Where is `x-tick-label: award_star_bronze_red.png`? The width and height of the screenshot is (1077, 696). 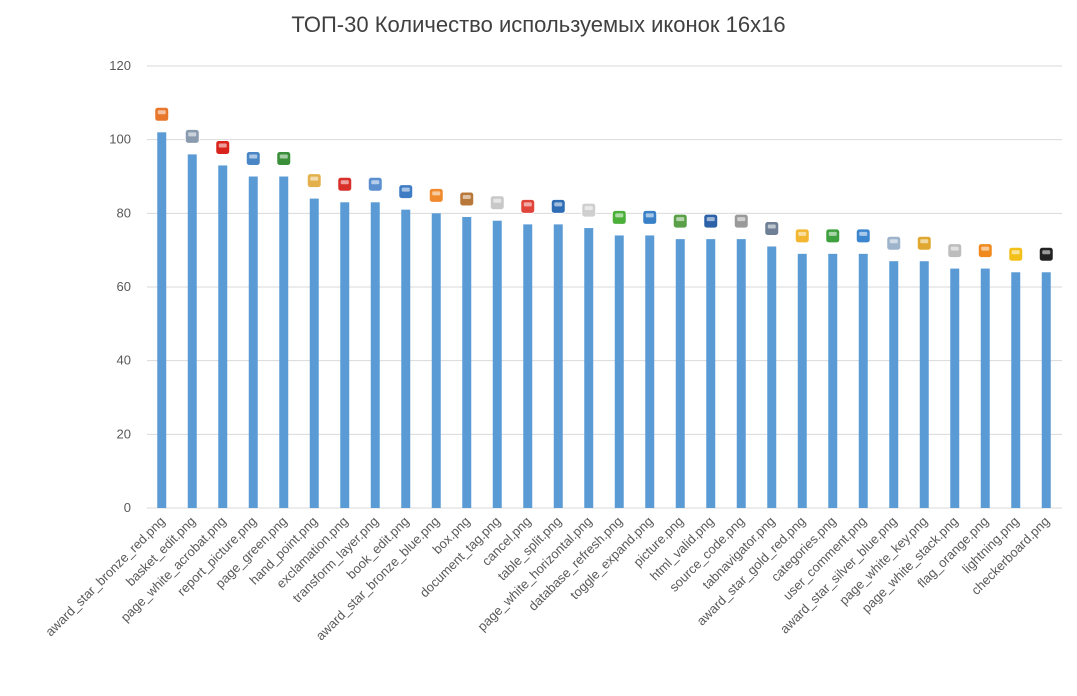
x-tick-label: award_star_bronze_red.png is located at coordinates (105, 577).